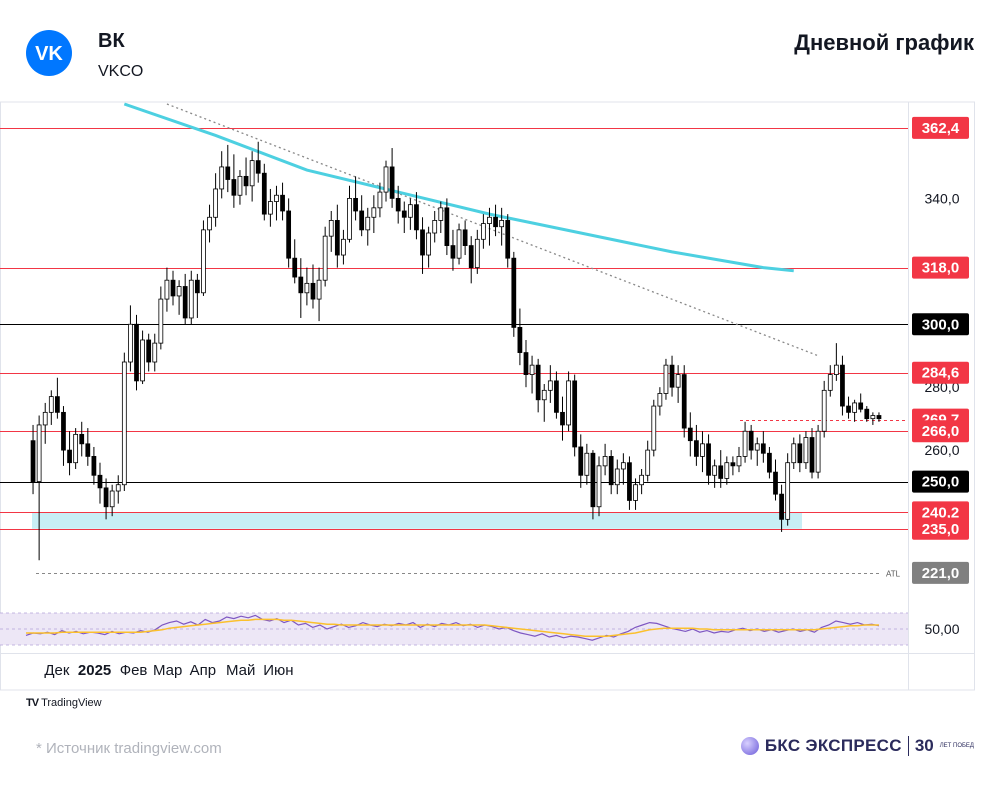 The width and height of the screenshot is (1000, 785). I want to click on chart-header: VK ВК VKCO Дневной график, so click(500, 50).